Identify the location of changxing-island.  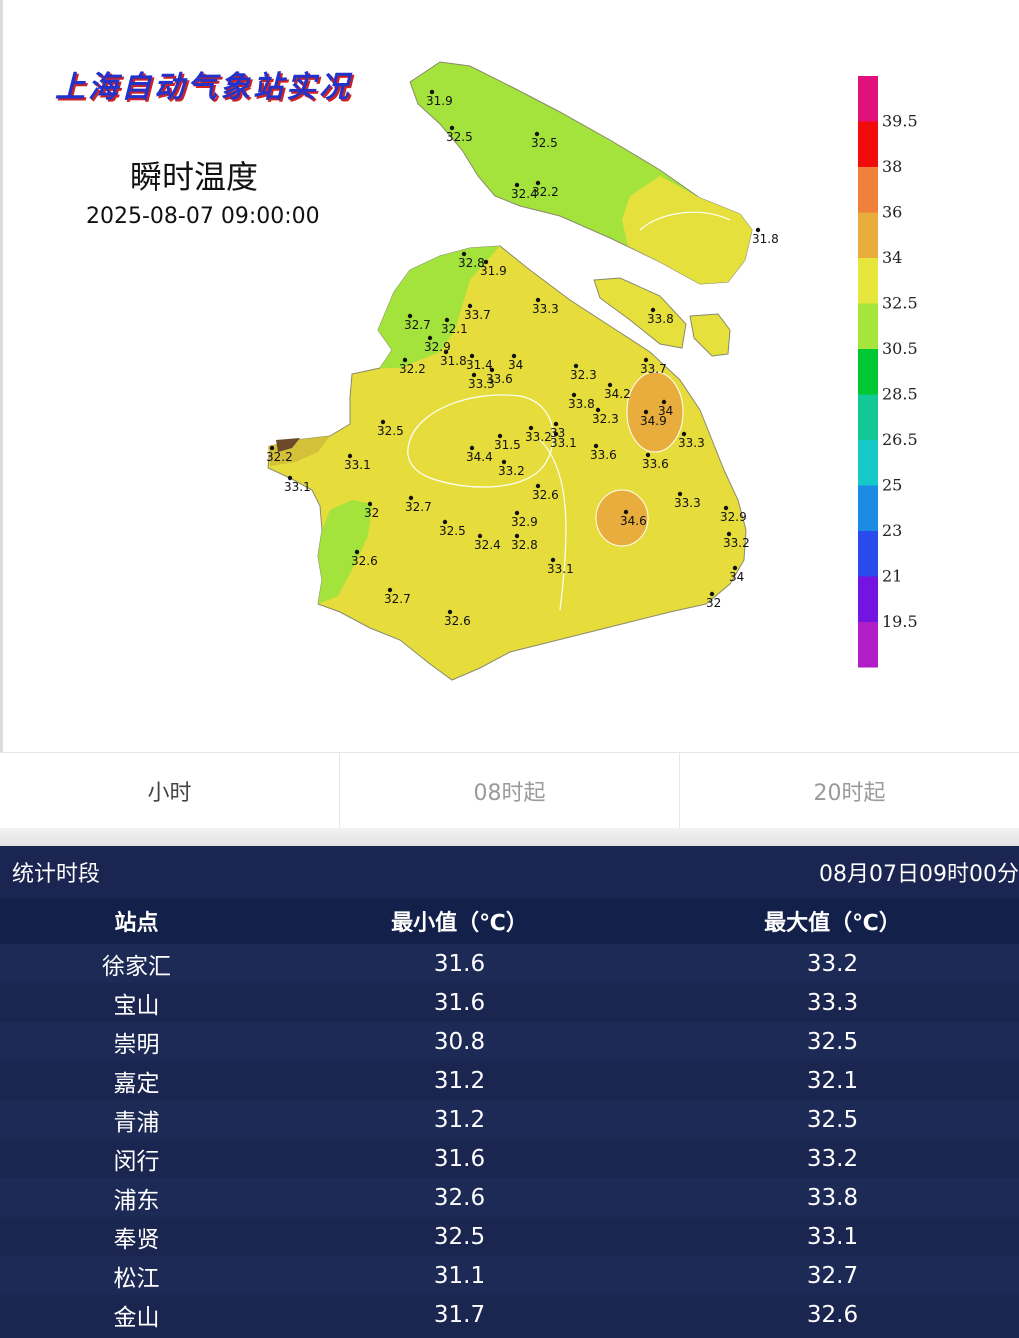
(640, 313).